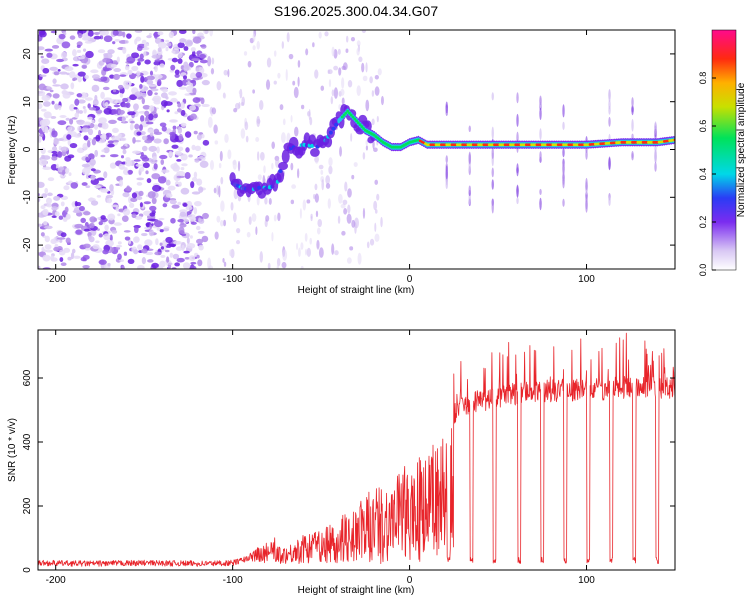 This screenshot has height=600, width=750. I want to click on x-tick-label: 100, so click(586, 279).